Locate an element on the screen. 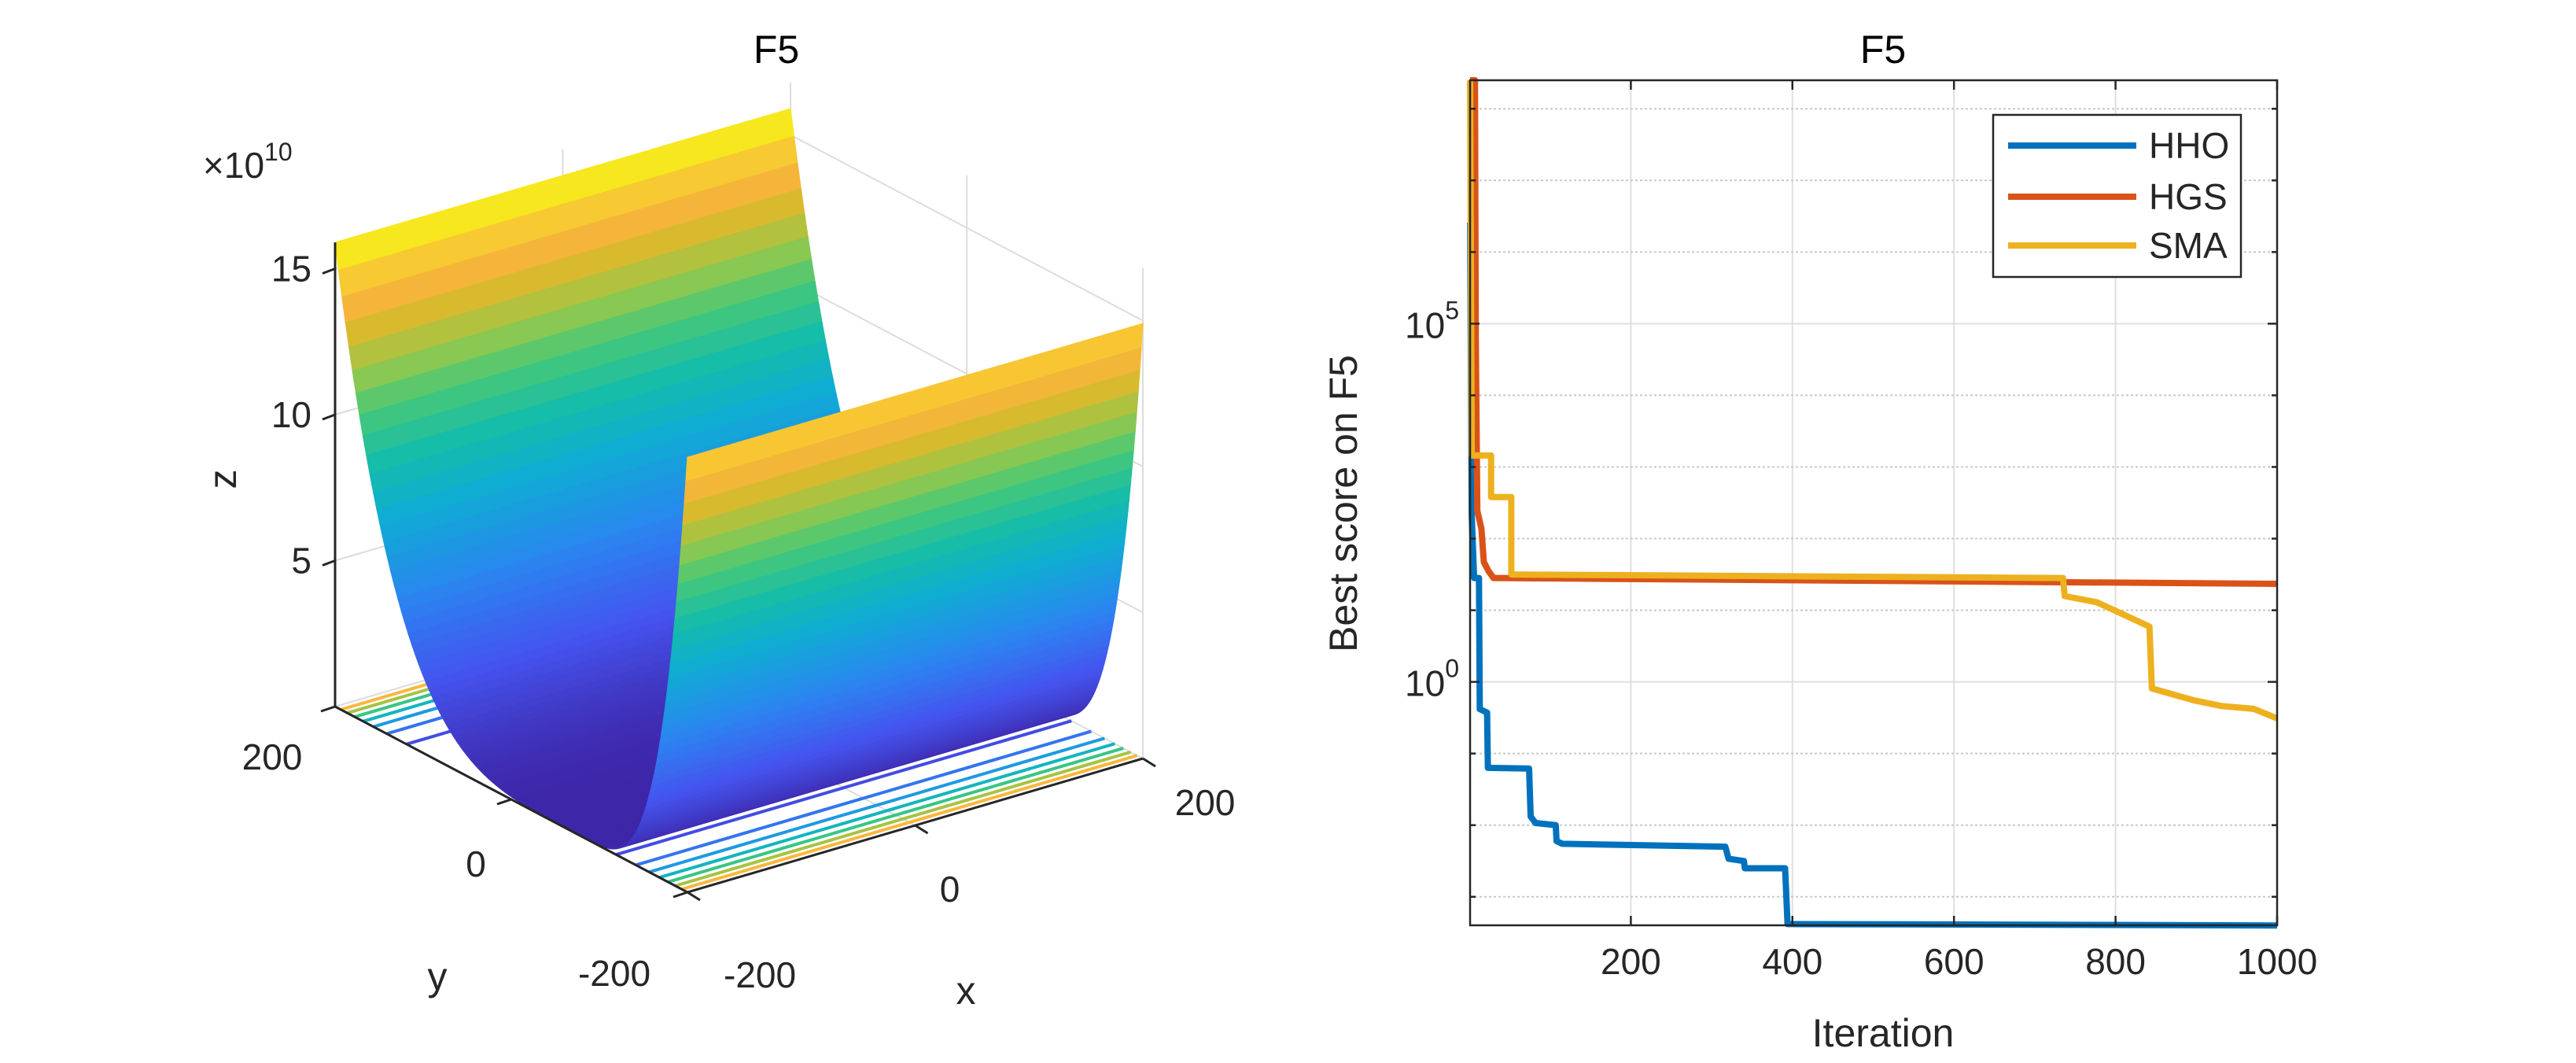 The width and height of the screenshot is (2576, 1063). surface-z-label: z is located at coordinates (223, 479).